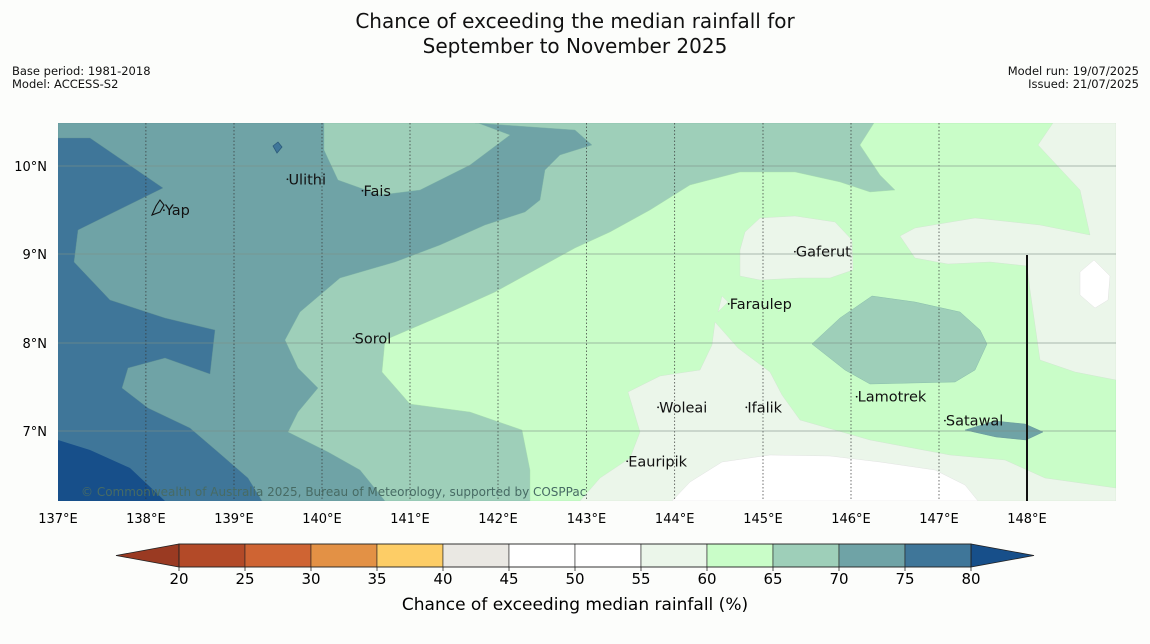 This screenshot has height=644, width=1150. I want to click on lon-tick-label: 143°E, so click(587, 519).